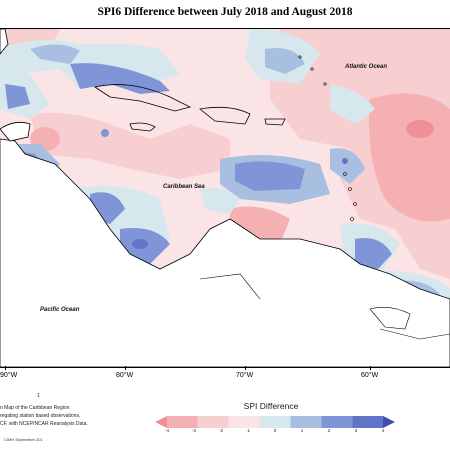 This screenshot has height=450, width=450. Describe the element at coordinates (356, 430) in the screenshot. I see `legend-tick-label: 3` at that location.